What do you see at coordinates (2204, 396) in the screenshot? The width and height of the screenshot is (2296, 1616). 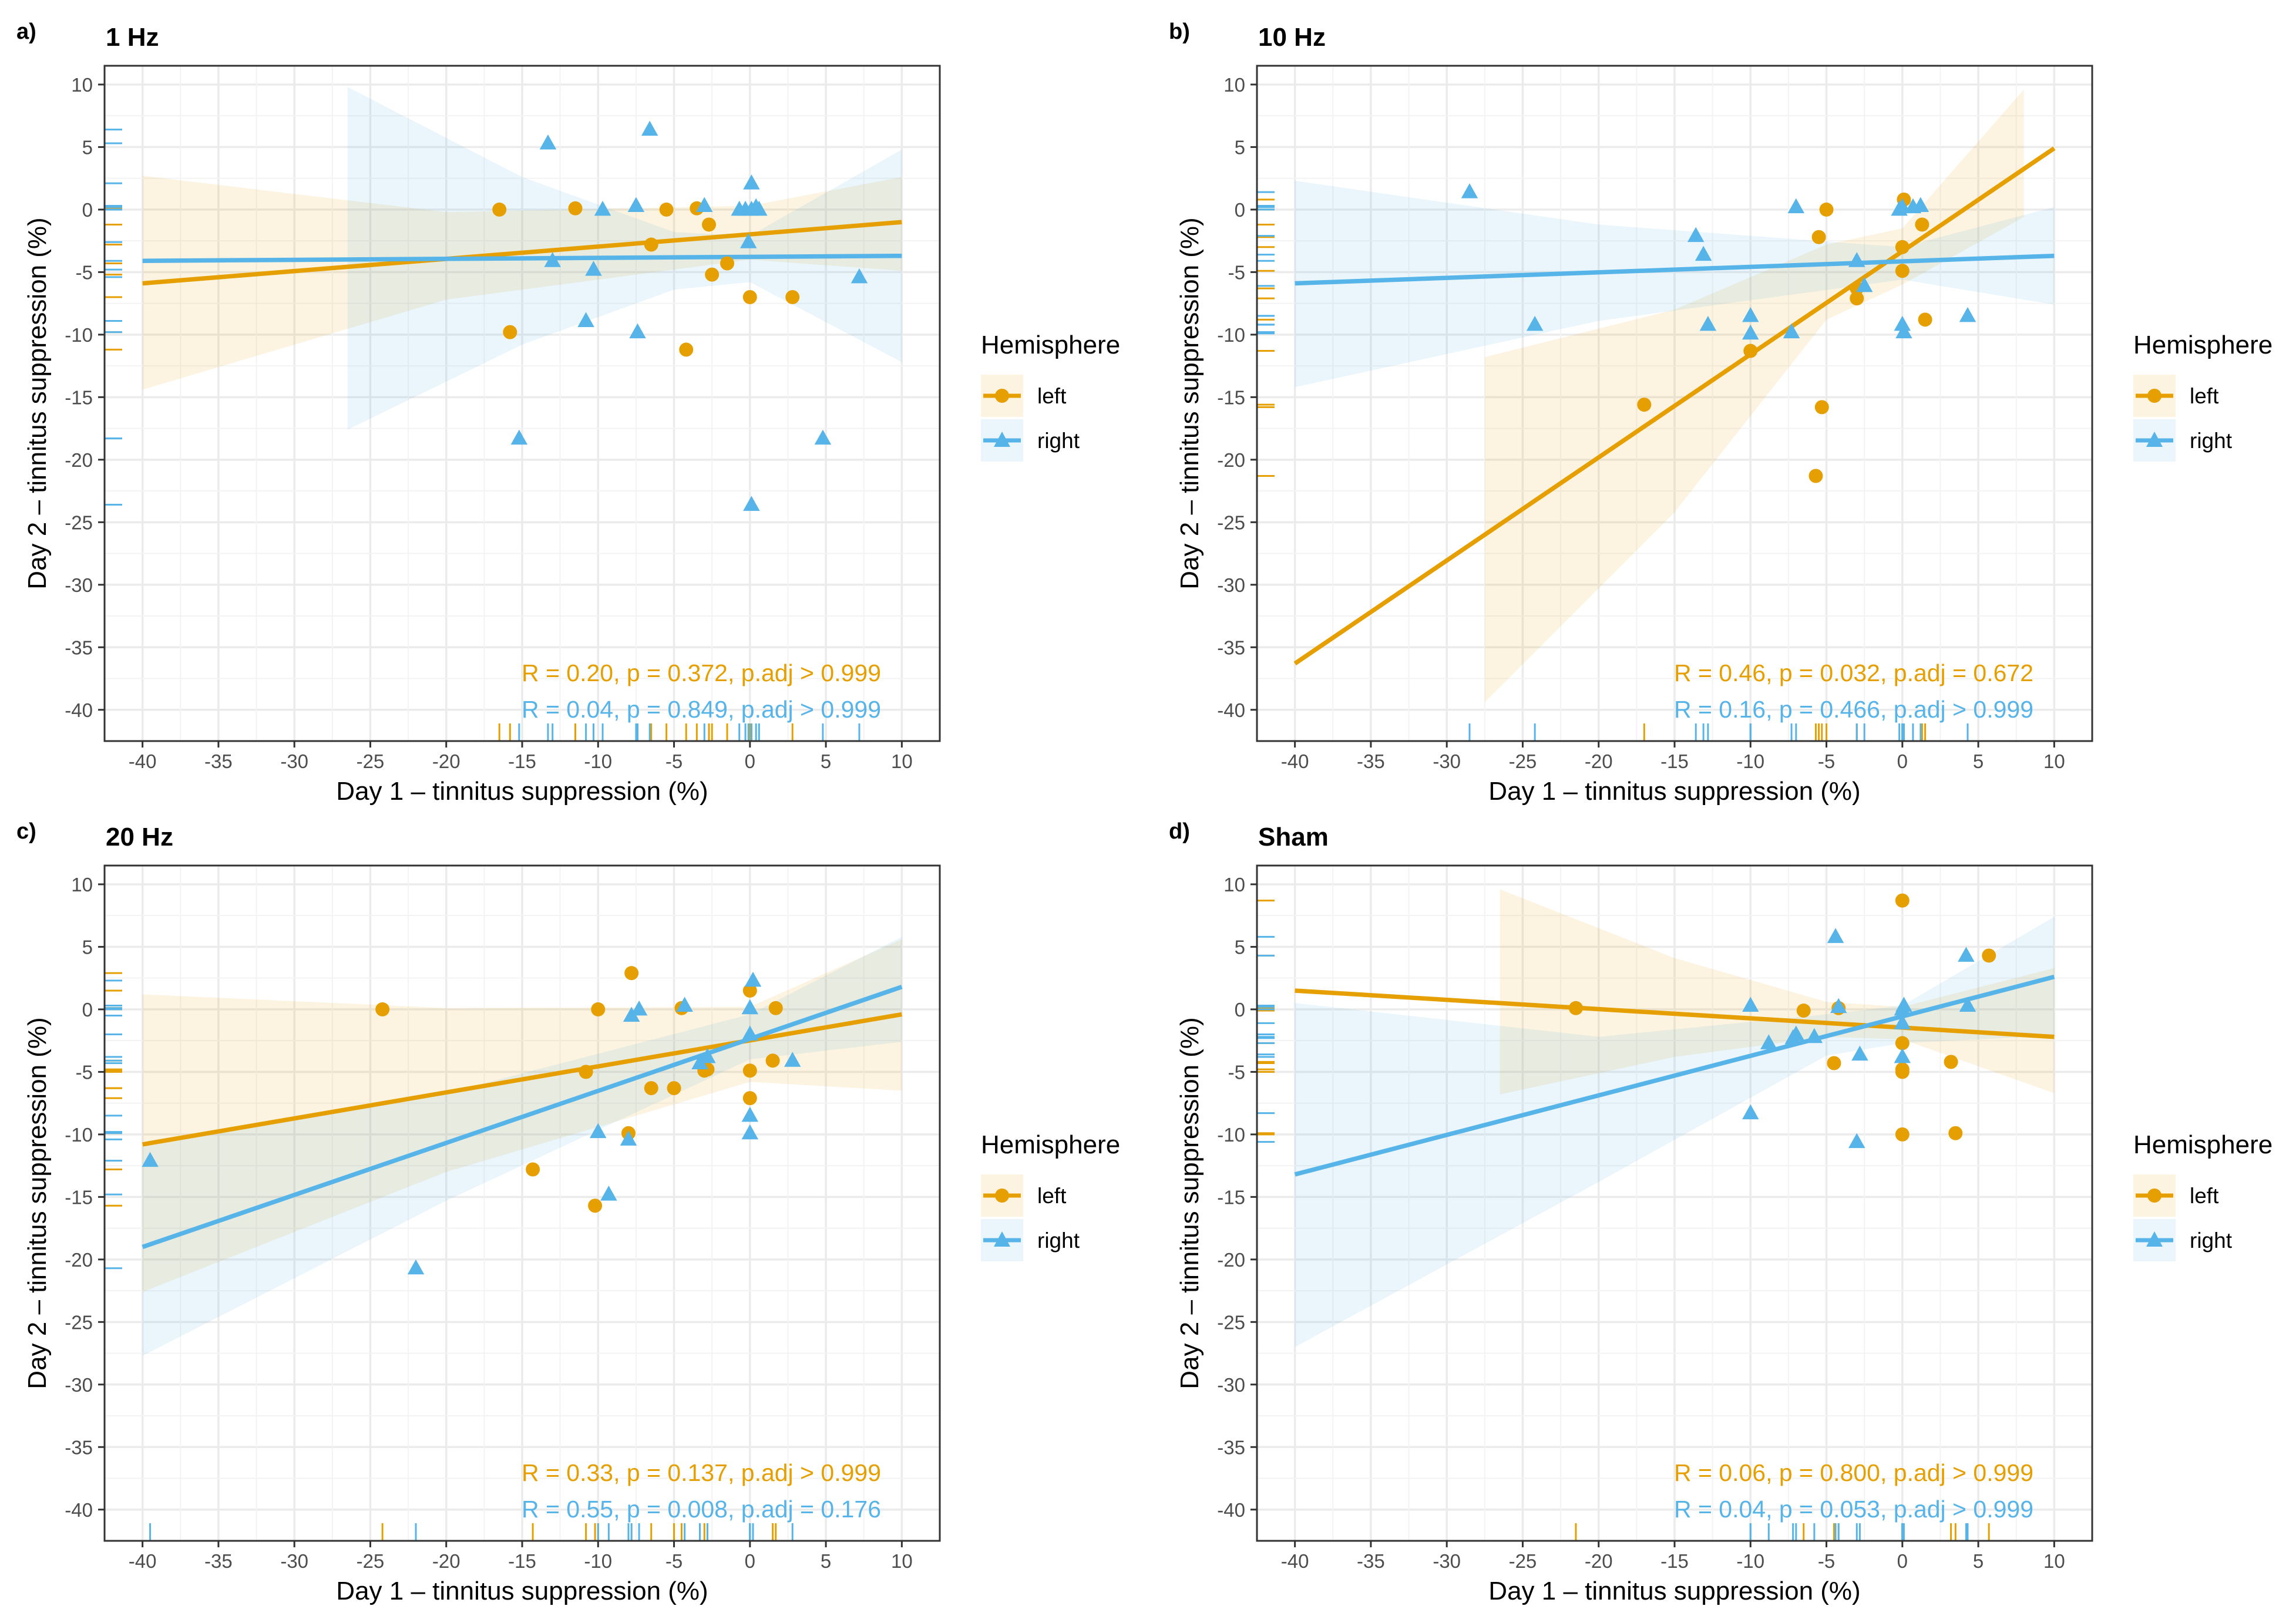 I see `legend-label: left` at bounding box center [2204, 396].